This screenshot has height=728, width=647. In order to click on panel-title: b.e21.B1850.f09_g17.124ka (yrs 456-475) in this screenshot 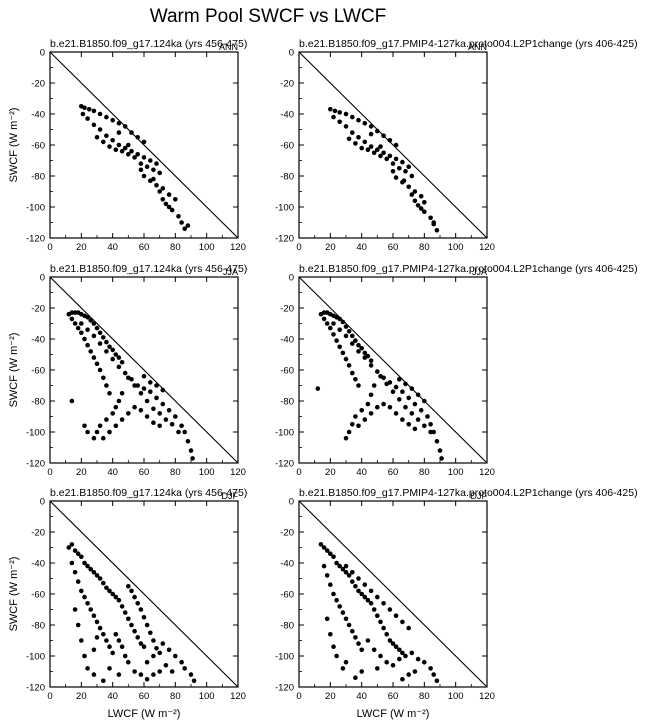, I will do `click(148, 493)`.